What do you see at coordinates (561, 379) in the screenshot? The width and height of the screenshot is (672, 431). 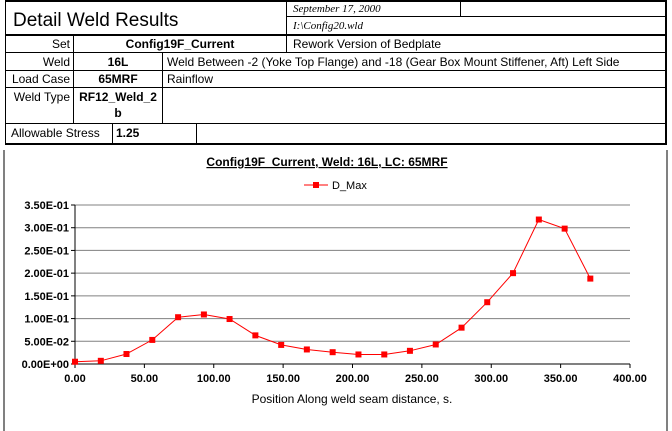 I see `x-tick-label: 350.00` at bounding box center [561, 379].